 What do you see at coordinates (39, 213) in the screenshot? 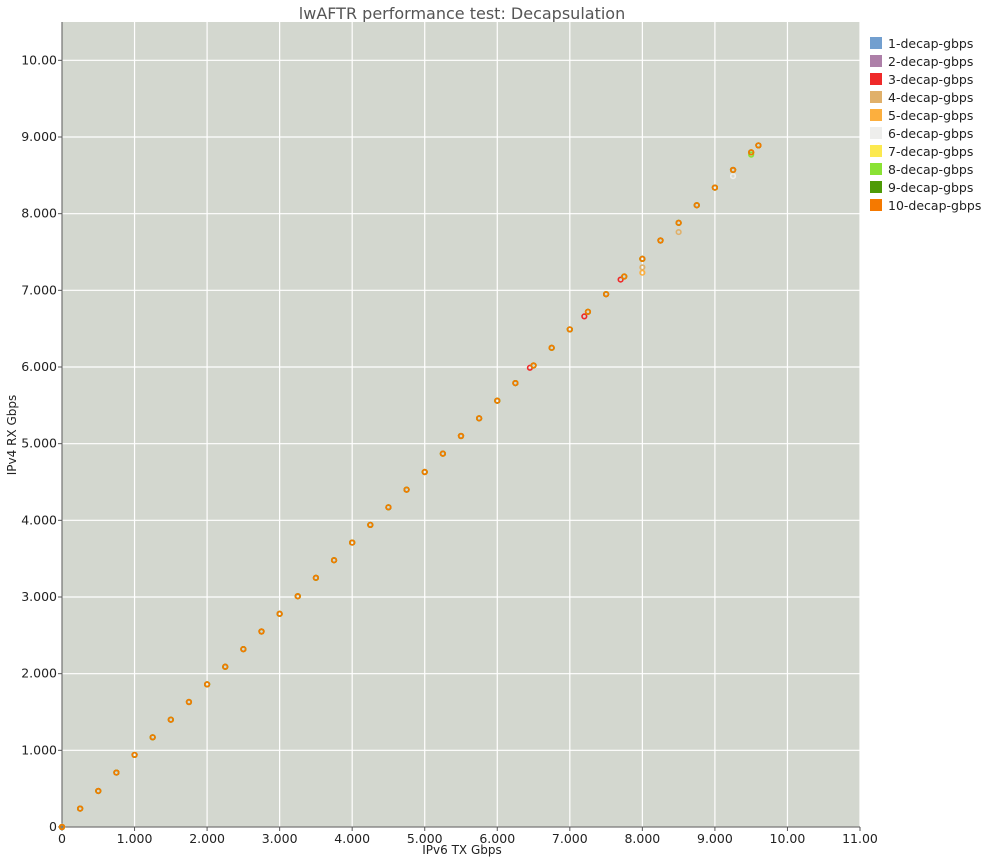
I see `y-tick-label: 8.000` at bounding box center [39, 213].